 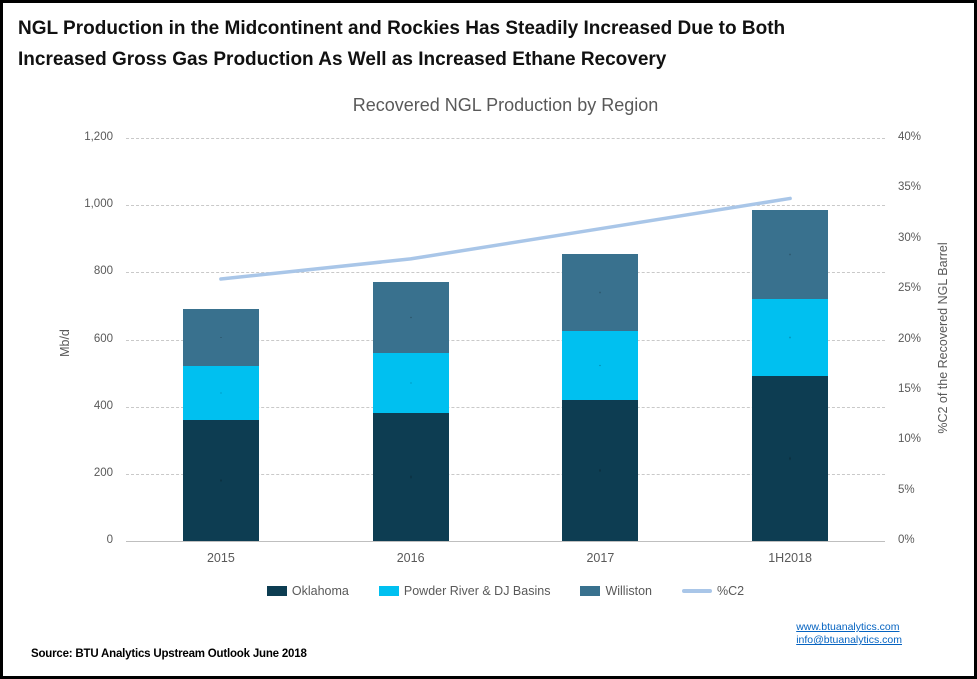 What do you see at coordinates (910, 388) in the screenshot?
I see `y2-axis-tick-label: 15%` at bounding box center [910, 388].